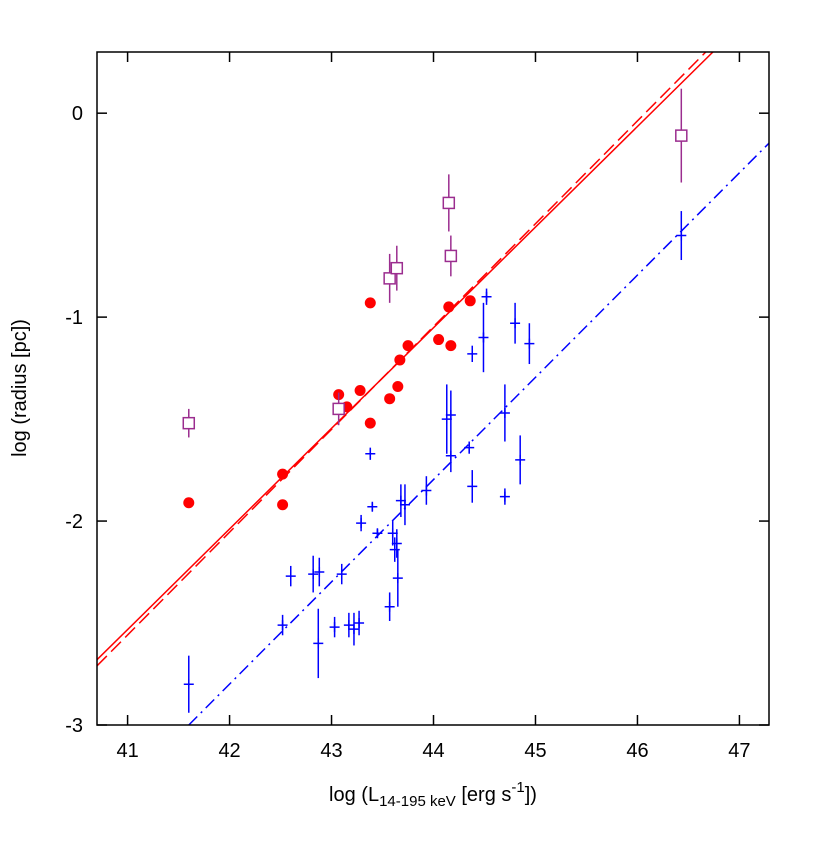  I want to click on x-axis-label: log (L14-195 keV [erg s-1]), so click(433, 794).